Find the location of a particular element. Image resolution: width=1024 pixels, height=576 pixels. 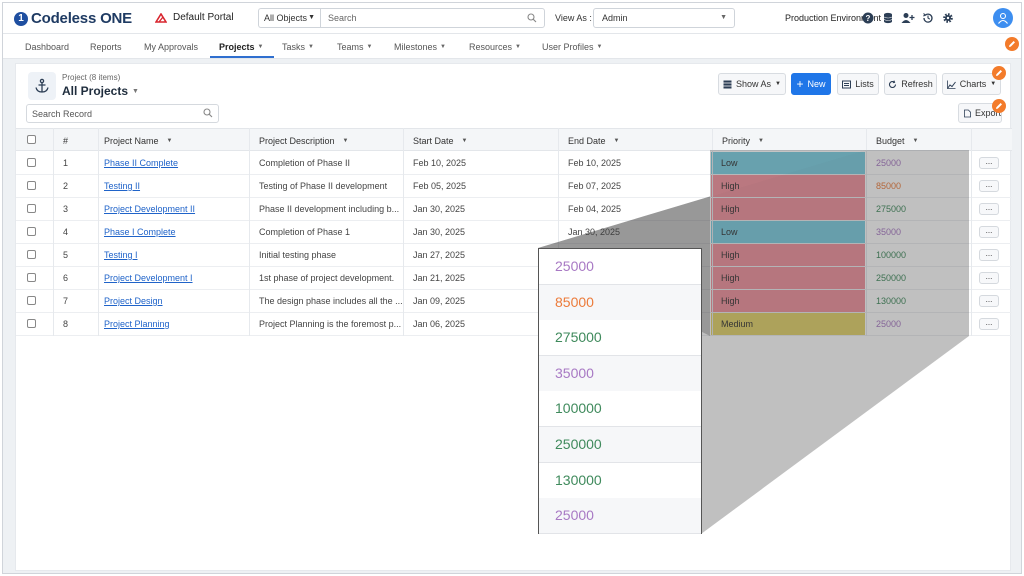

project-name-link: Phase II Complete is located at coordinates (141, 163).